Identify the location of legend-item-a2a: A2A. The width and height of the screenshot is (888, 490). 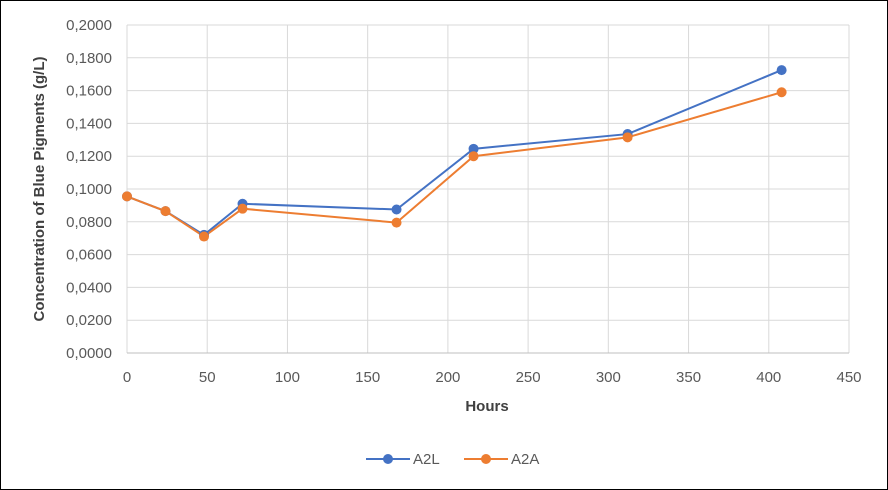
(501, 459).